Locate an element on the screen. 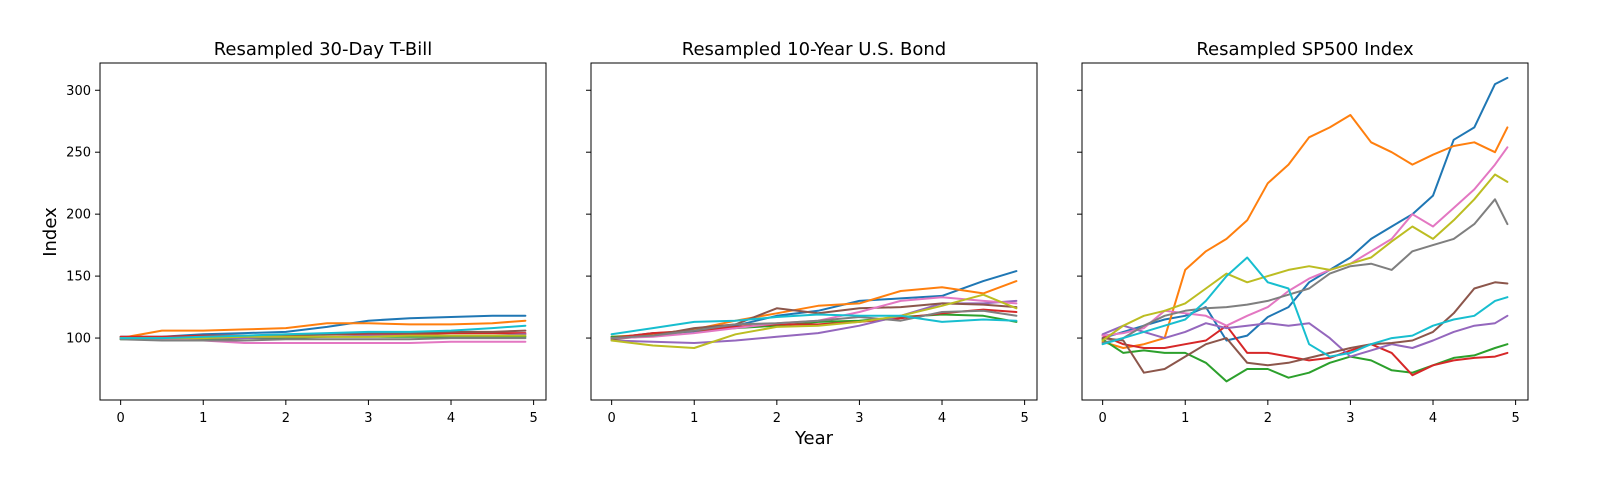 This screenshot has height=500, width=1600. panel-title: Resampled 10-Year U.S. Bond is located at coordinates (814, 49).